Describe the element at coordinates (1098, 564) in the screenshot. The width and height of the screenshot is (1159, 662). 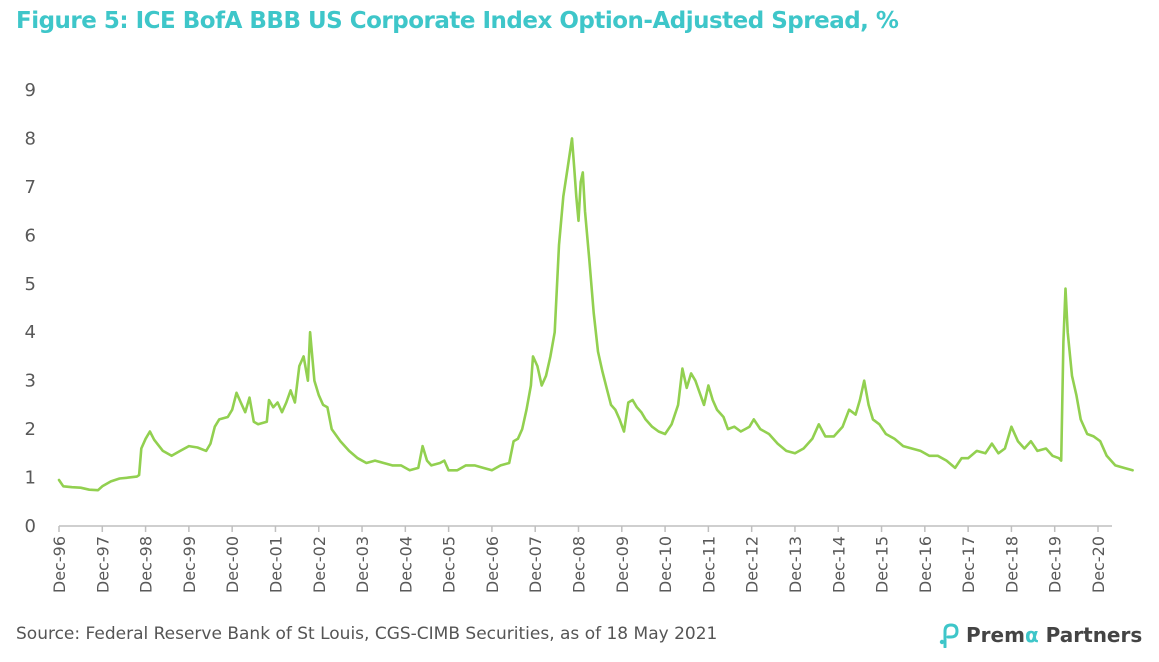
I see `x-tick-label: Dec-20` at that location.